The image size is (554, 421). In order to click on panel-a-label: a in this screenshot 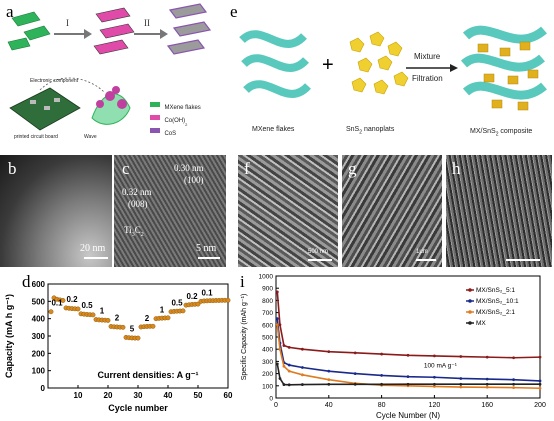, I will do `click(10, 11)`.